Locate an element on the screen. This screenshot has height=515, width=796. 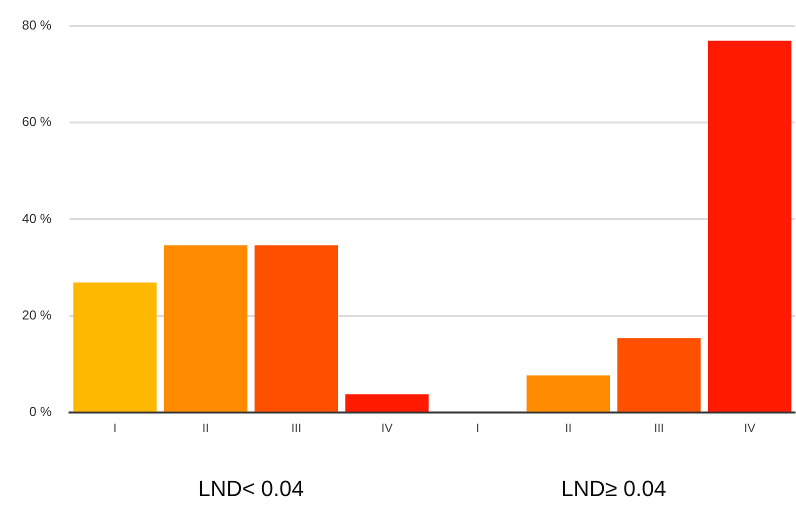
y-tick-label: 40 % is located at coordinates (37, 218).